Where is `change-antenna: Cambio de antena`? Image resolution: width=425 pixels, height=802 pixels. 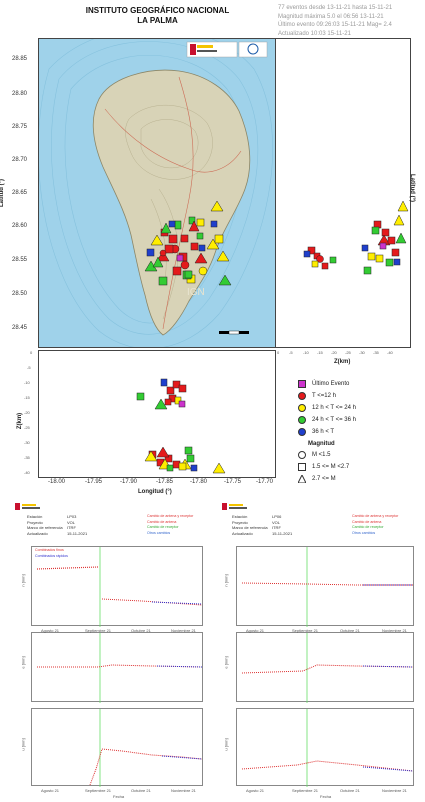
change-antenna: Cambio de antena is located at coordinates (367, 521).